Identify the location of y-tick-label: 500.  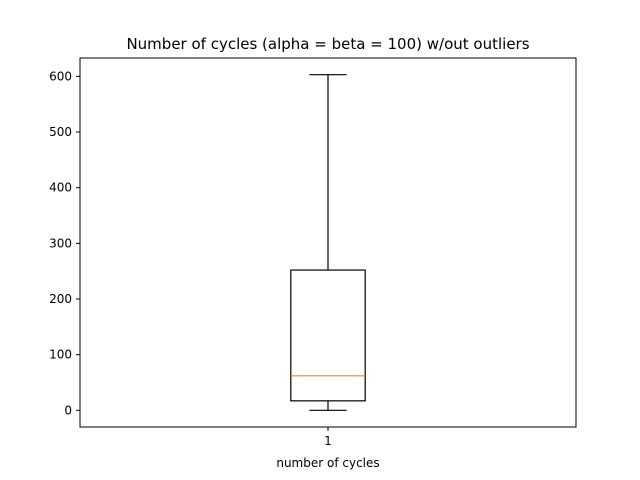
(60, 132).